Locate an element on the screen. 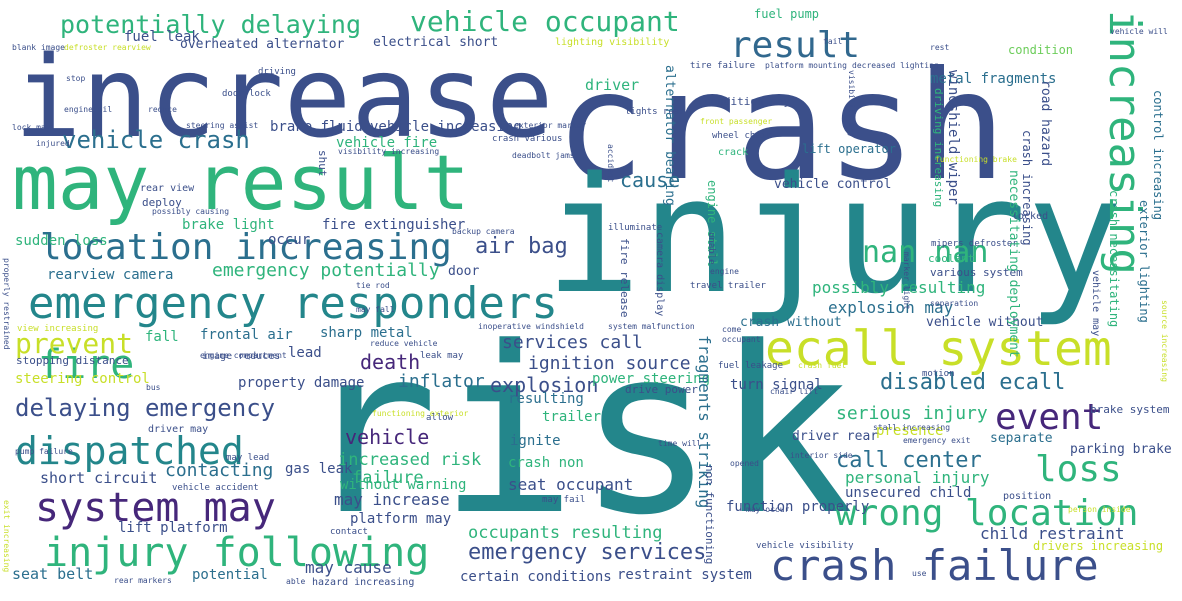 Image resolution: width=1182 pixels, height=601 pixels. word: crash various is located at coordinates (527, 139).